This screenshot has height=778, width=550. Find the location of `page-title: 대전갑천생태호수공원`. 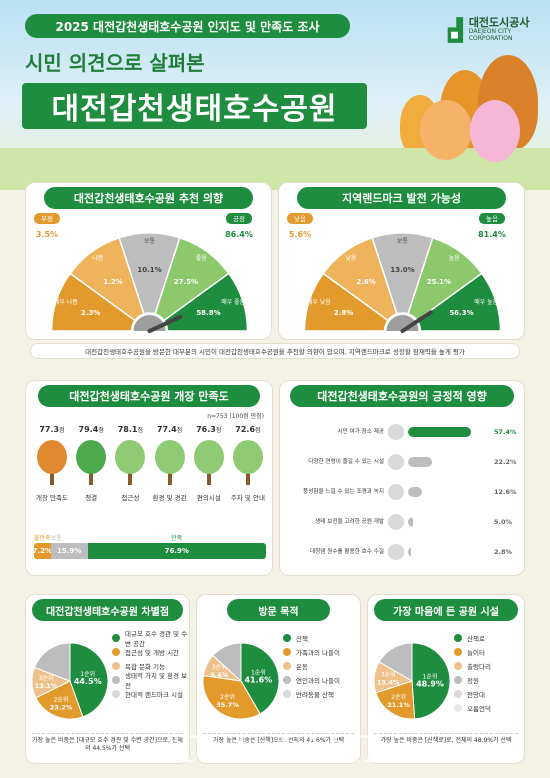

page-title: 대전갑천생태호수공원 is located at coordinates (194, 106).